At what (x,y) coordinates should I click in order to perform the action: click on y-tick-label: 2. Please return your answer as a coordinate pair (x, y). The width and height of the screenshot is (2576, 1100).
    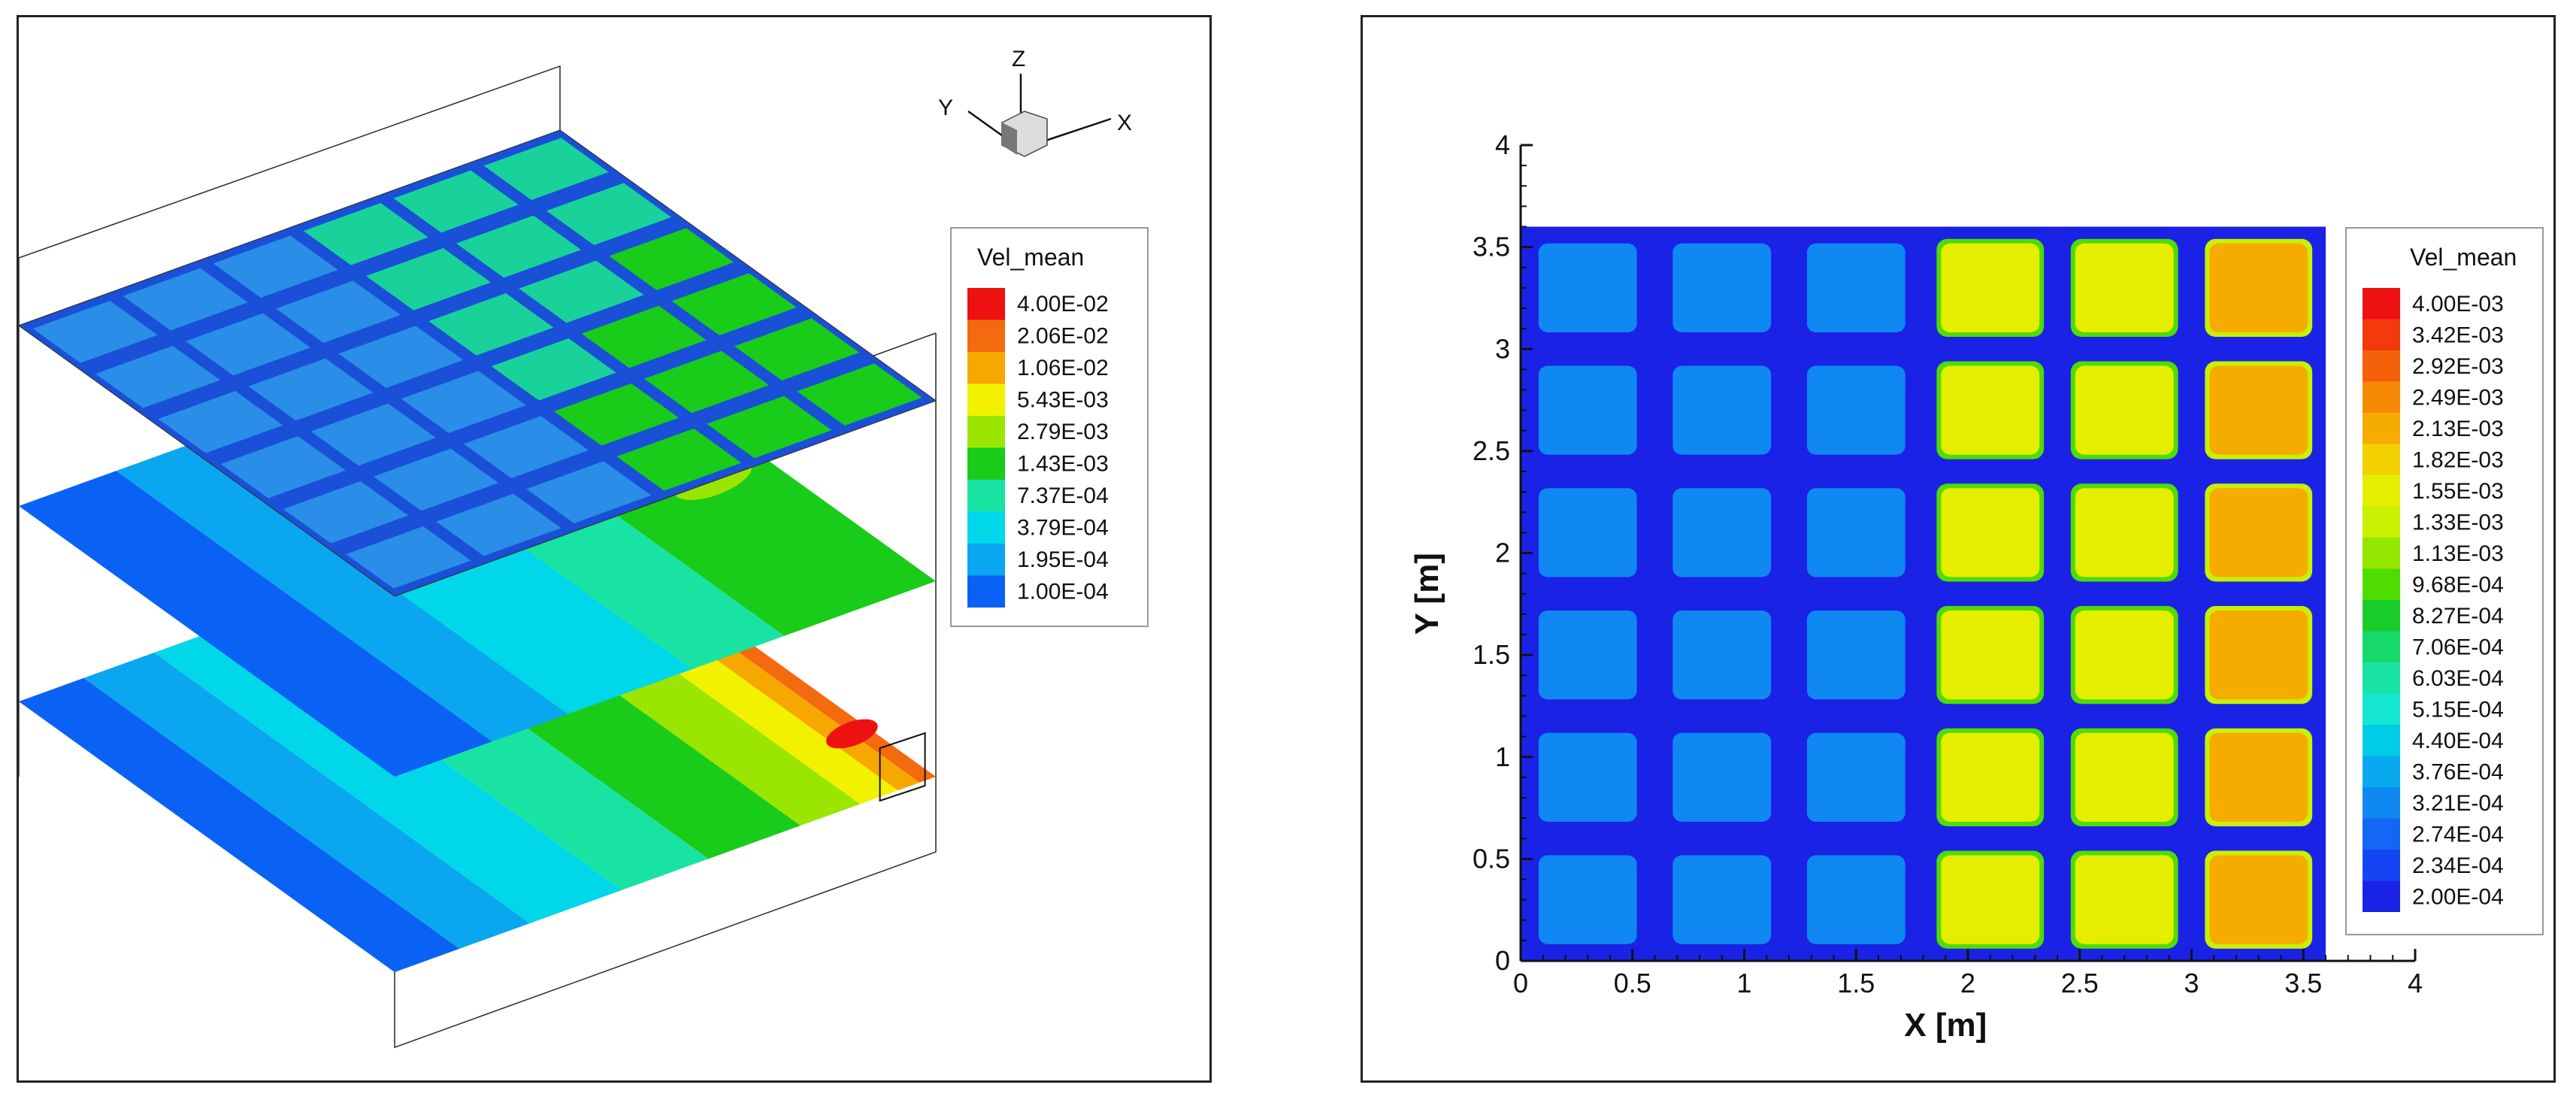
    Looking at the image, I should click on (1502, 553).